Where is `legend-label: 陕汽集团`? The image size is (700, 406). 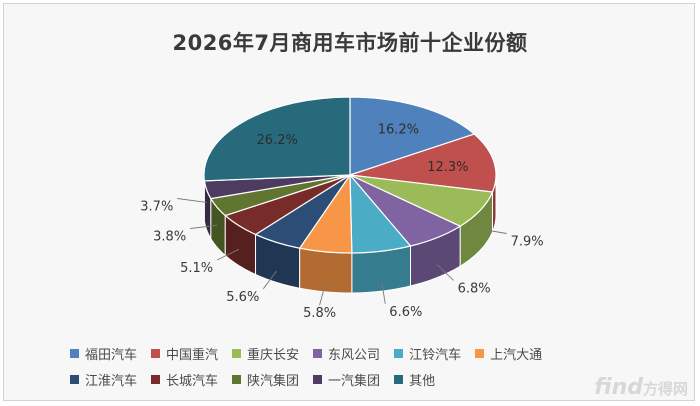
legend-label: 陕汽集团 is located at coordinates (273, 381).